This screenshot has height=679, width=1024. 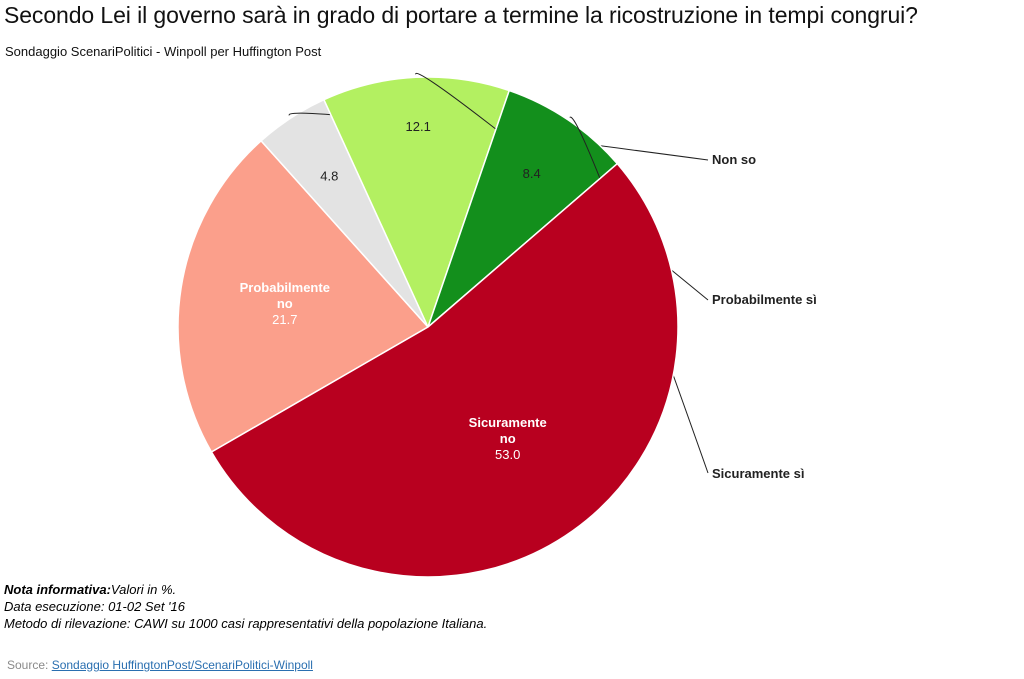 What do you see at coordinates (57, 589) in the screenshot?
I see `notes-label: Nota informativa:` at bounding box center [57, 589].